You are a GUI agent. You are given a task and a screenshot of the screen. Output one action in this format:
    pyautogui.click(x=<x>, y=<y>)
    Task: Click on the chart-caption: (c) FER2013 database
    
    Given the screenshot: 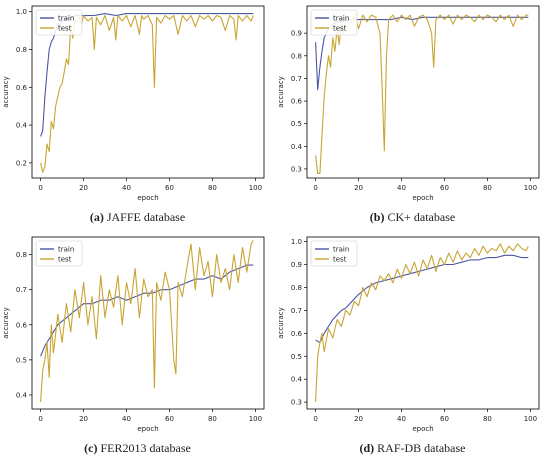 What is the action you would take?
    pyautogui.click(x=137, y=448)
    